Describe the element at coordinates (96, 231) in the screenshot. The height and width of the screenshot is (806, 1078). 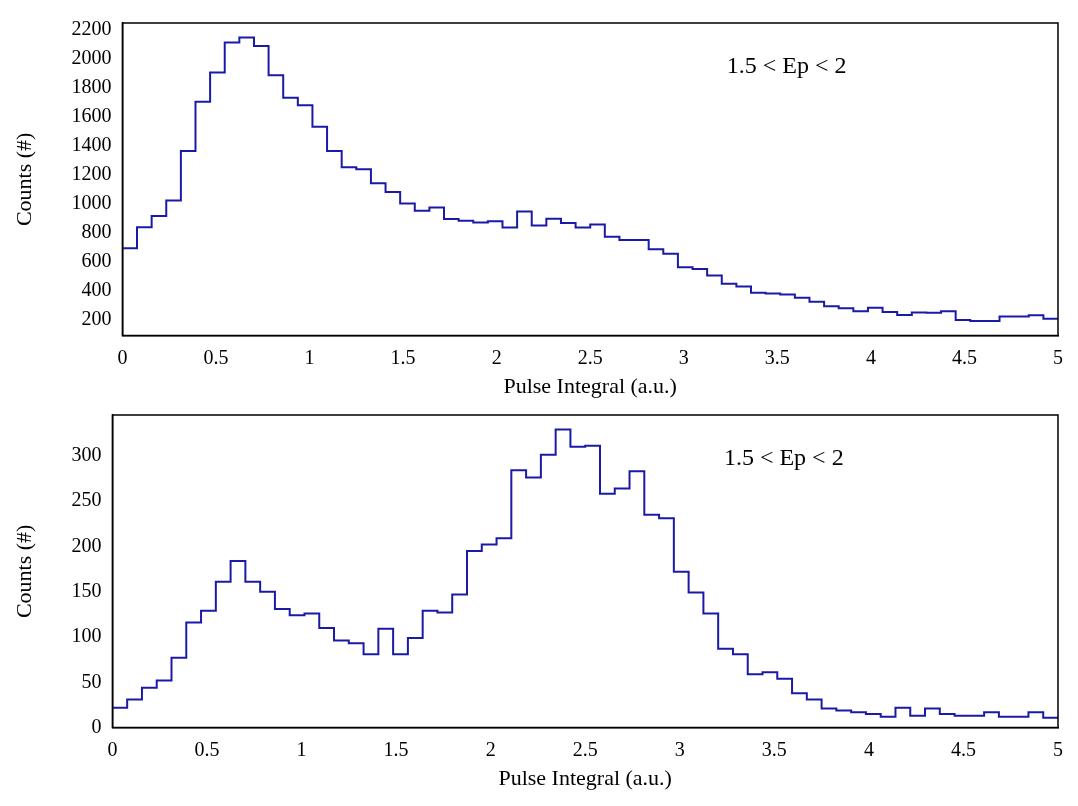
I see `y-tick-label: 800` at that location.